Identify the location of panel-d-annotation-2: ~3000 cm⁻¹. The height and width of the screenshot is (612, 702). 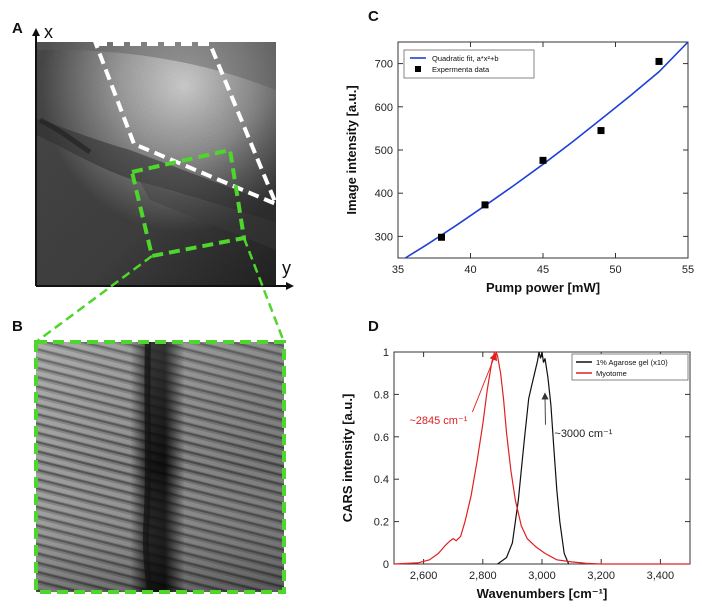
(583, 434).